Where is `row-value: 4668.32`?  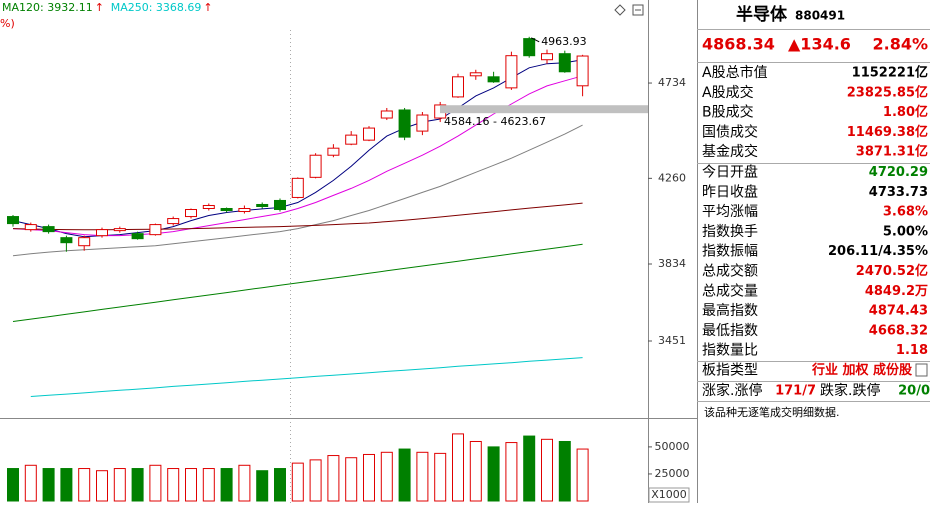 row-value: 4668.32 is located at coordinates (898, 330).